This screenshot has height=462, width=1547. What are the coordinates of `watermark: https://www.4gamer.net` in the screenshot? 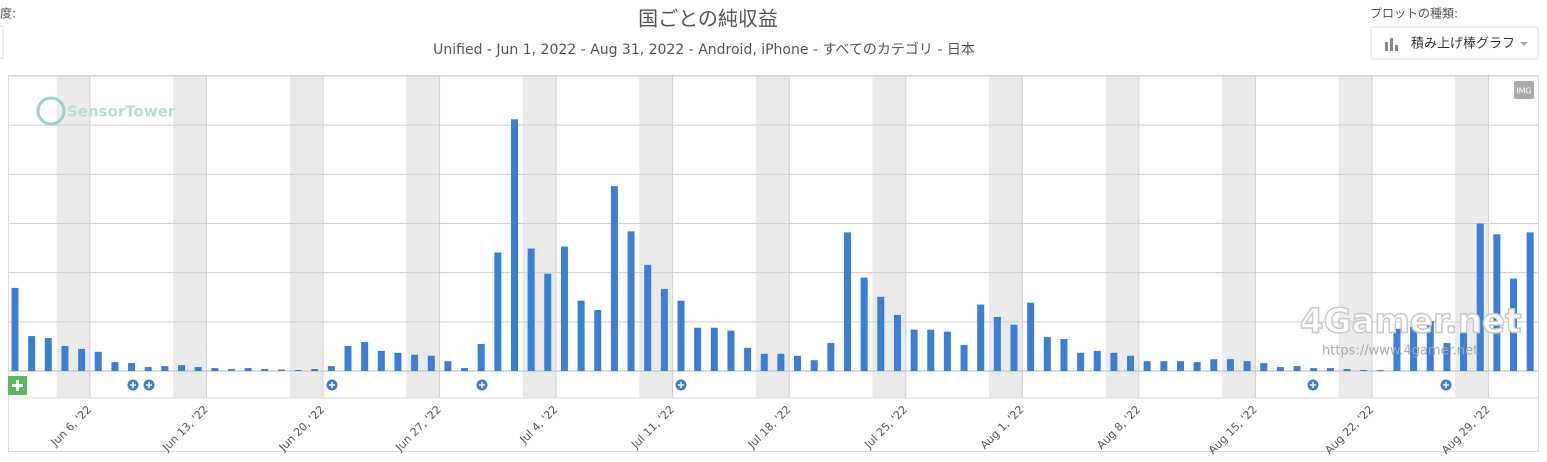 It's located at (1400, 351).